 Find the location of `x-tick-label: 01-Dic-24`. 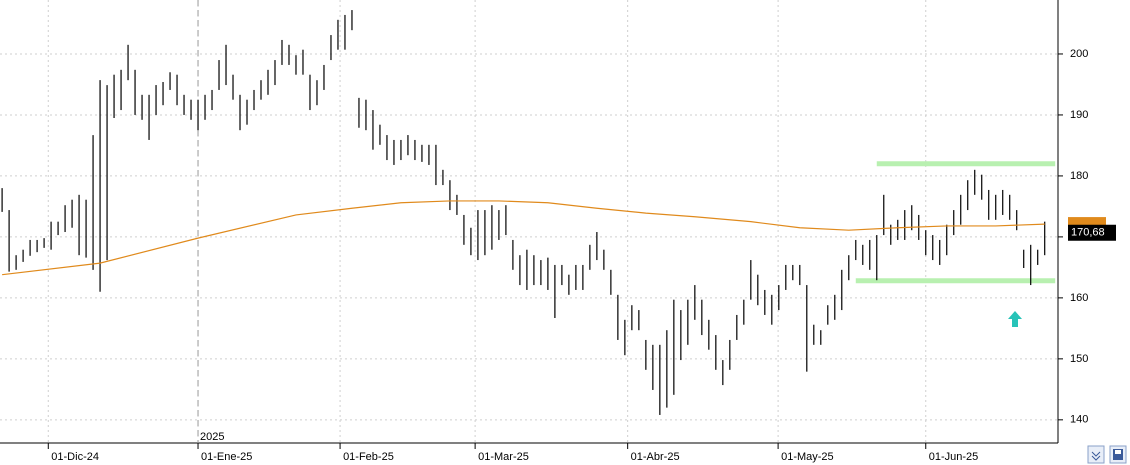

x-tick-label: 01-Dic-24 is located at coordinates (75, 457).